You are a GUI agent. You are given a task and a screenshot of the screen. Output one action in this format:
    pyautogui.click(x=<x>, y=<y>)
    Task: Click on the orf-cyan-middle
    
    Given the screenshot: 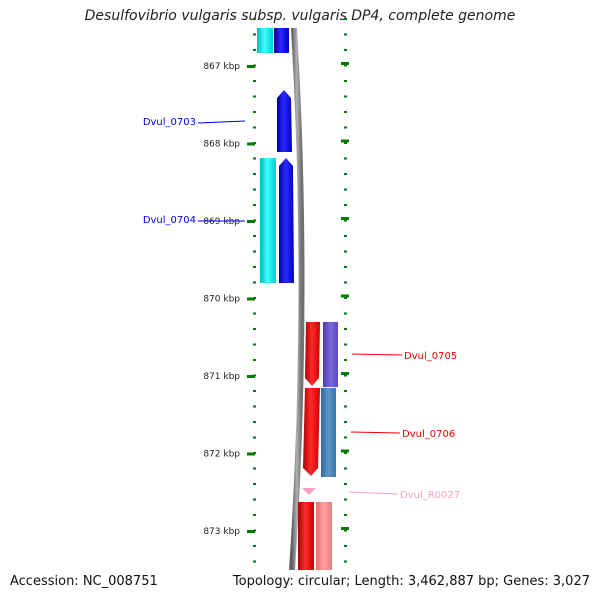 What is the action you would take?
    pyautogui.click(x=268, y=220)
    